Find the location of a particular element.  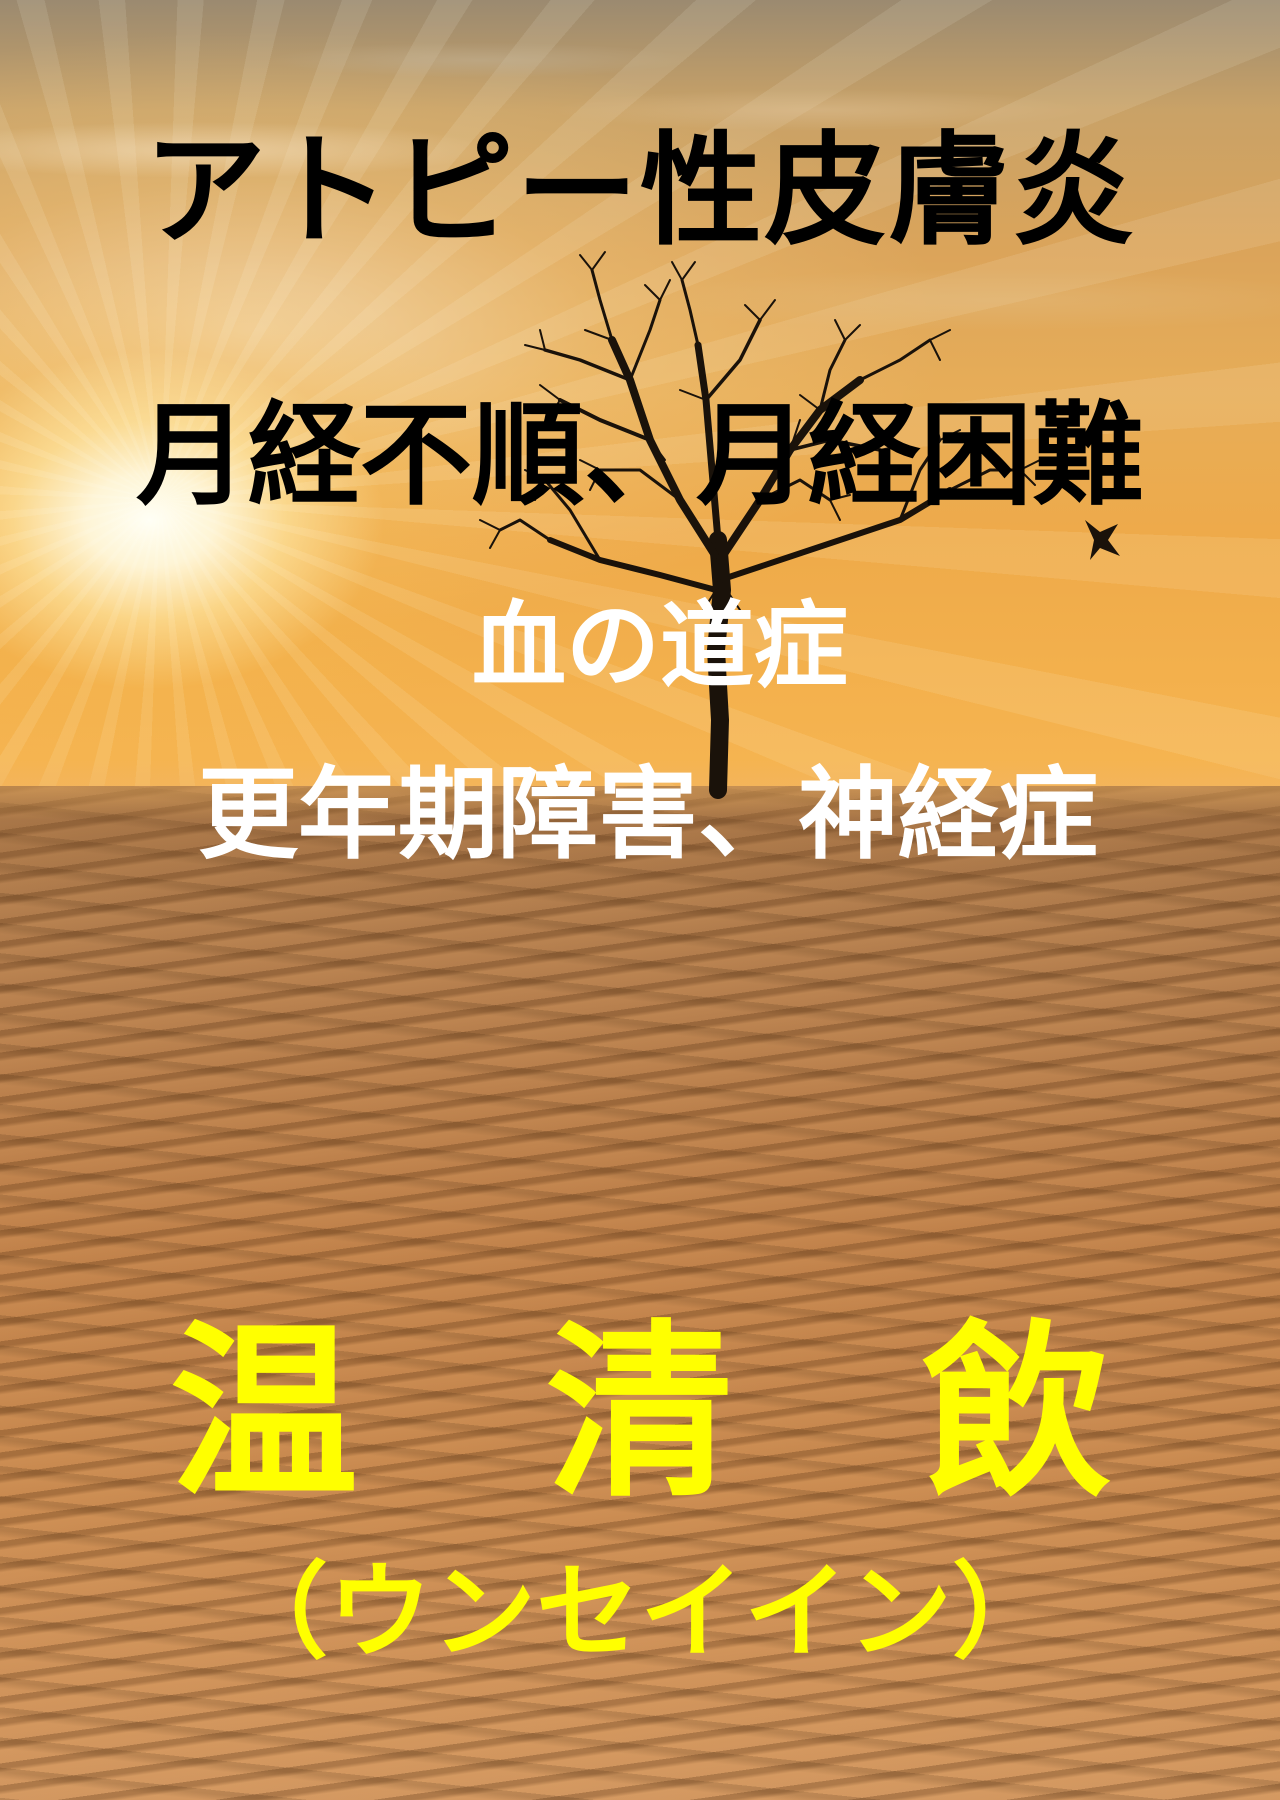

condition-heading-chi-no-michi: 血の道症 is located at coordinates (659, 646).